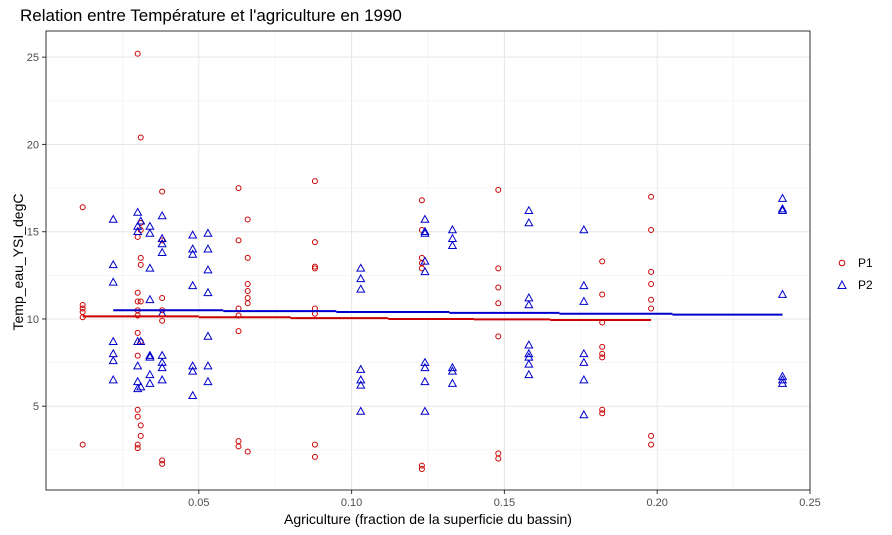  I want to click on legend-key-p1-circle-icon, so click(842, 263).